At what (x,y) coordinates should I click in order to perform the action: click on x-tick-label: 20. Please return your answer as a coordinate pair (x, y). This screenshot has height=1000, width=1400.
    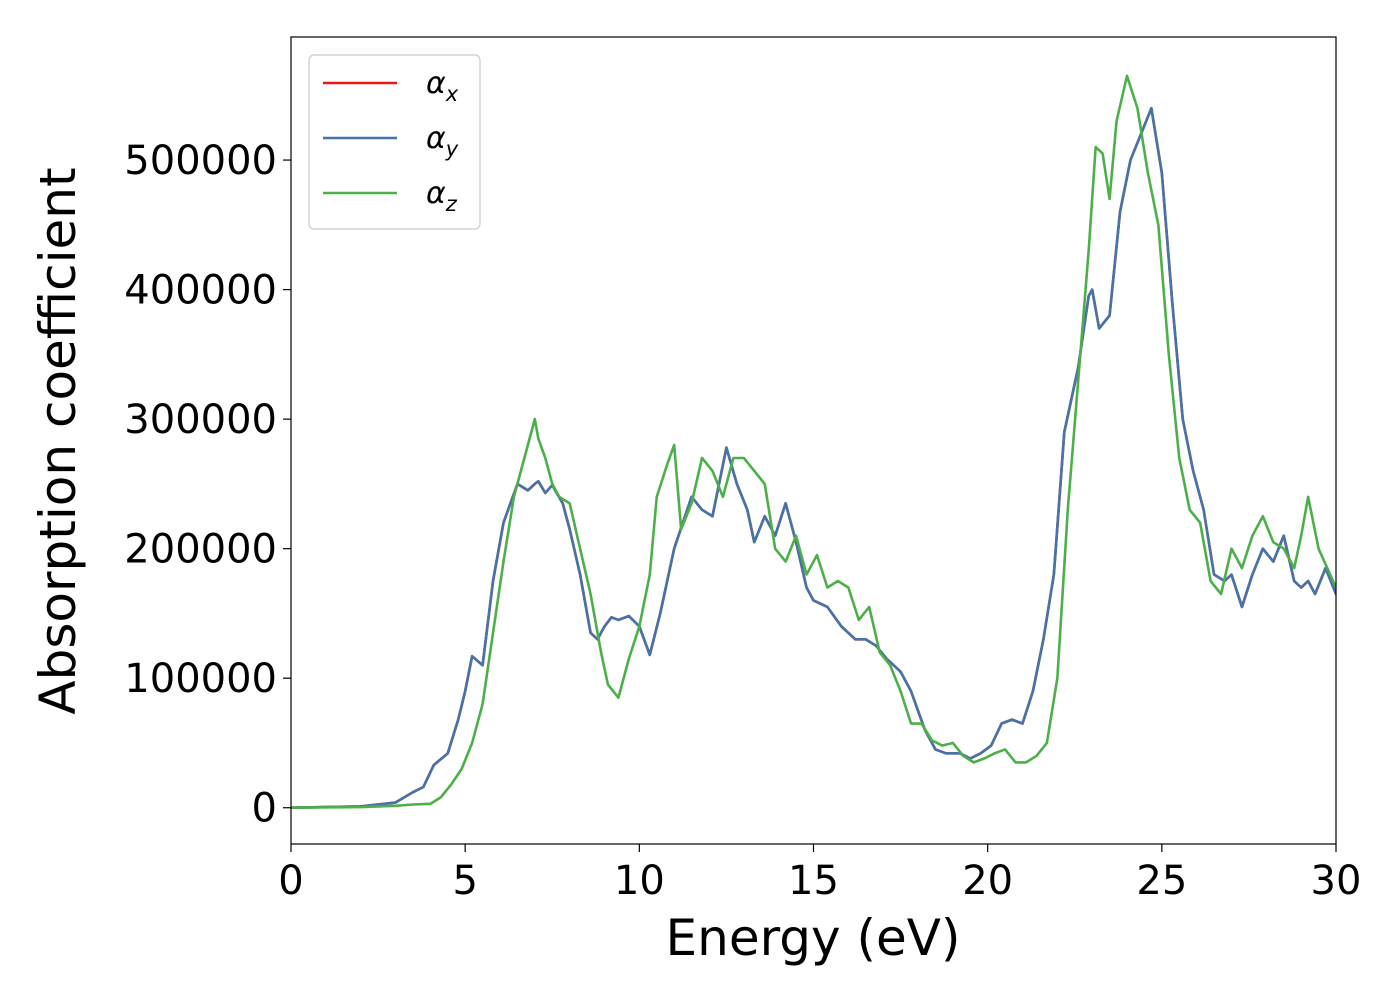
    Looking at the image, I should click on (987, 881).